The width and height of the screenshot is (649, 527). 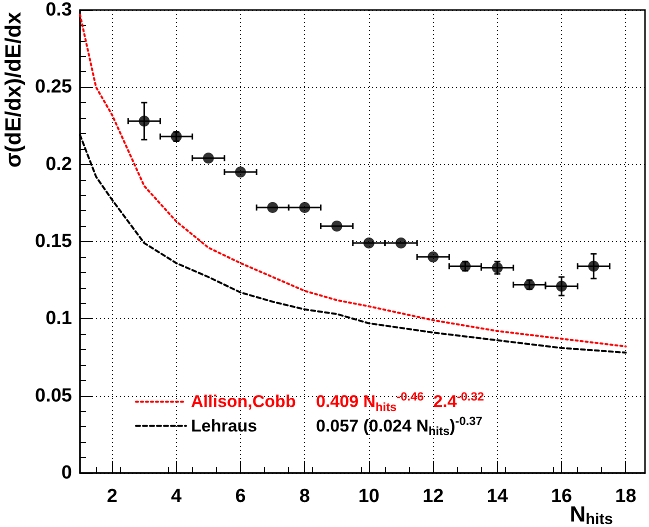 What do you see at coordinates (176, 496) in the screenshot?
I see `x-tick-label: 4` at bounding box center [176, 496].